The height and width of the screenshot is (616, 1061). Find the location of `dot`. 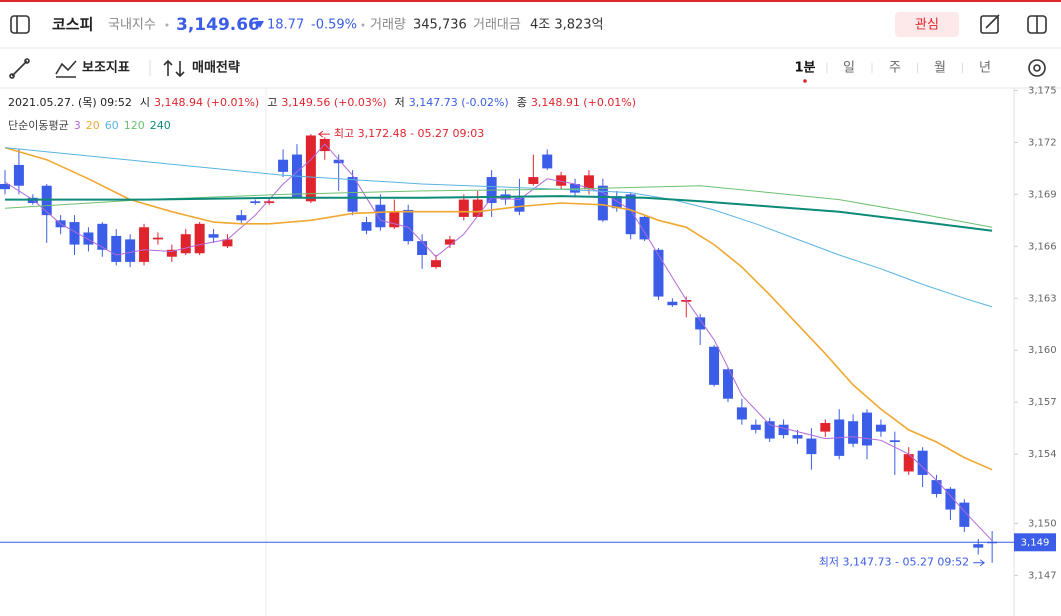

dot is located at coordinates (363, 25).